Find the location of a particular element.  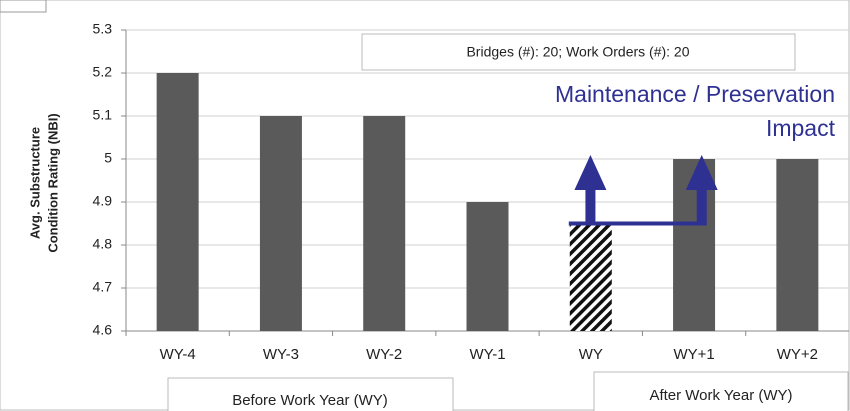

x-tick-label: WY+1 is located at coordinates (693, 354).